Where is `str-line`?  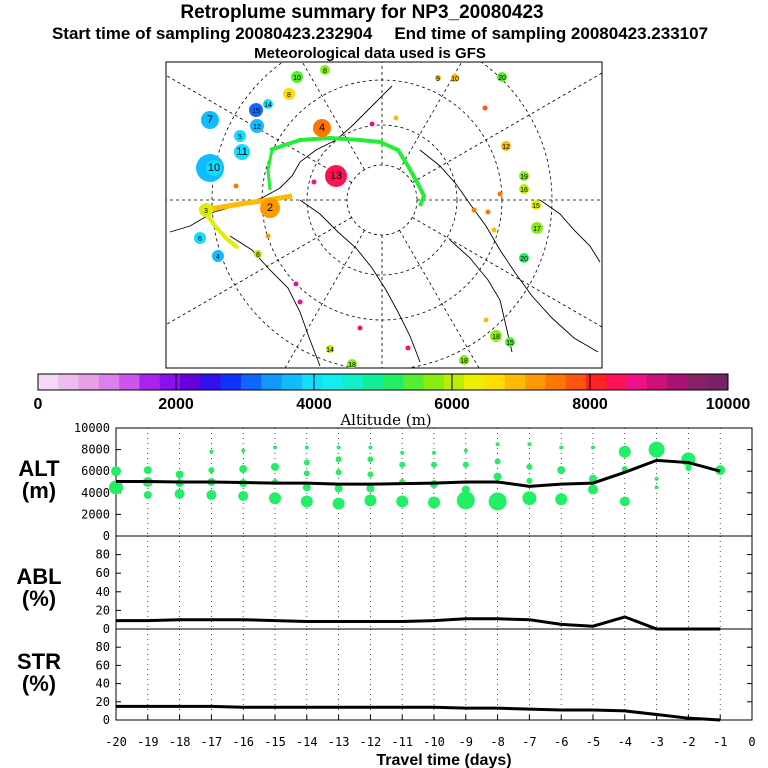
str-line is located at coordinates (418, 713).